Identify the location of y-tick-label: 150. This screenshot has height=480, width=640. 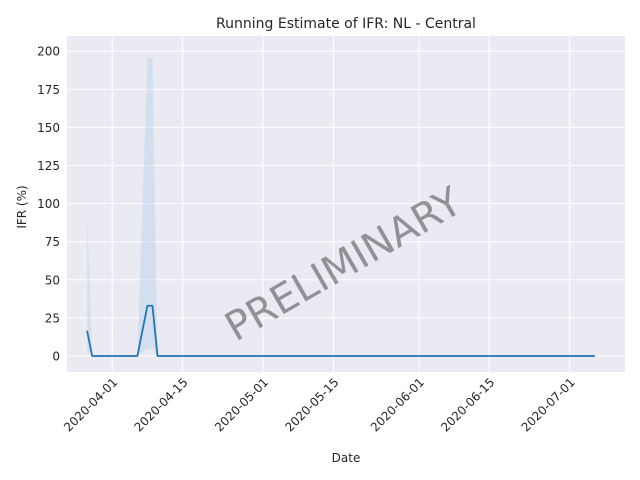
(48, 128).